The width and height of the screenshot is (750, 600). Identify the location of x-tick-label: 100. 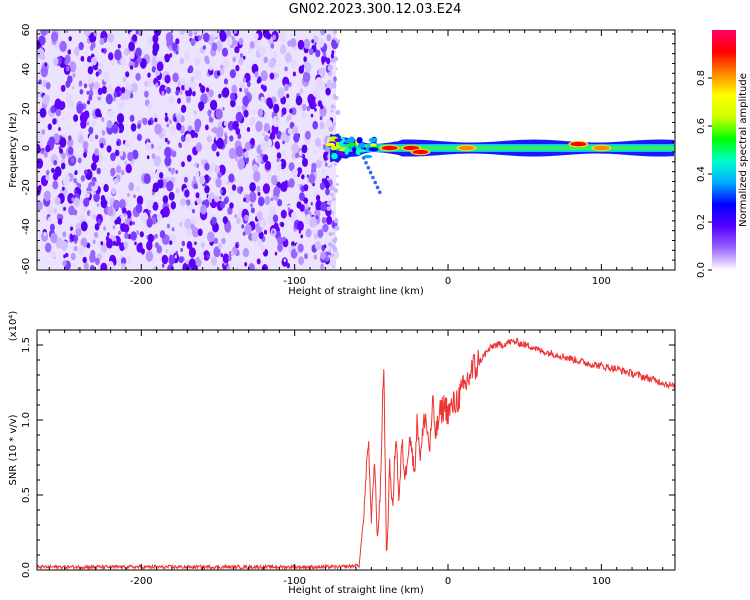
(601, 281).